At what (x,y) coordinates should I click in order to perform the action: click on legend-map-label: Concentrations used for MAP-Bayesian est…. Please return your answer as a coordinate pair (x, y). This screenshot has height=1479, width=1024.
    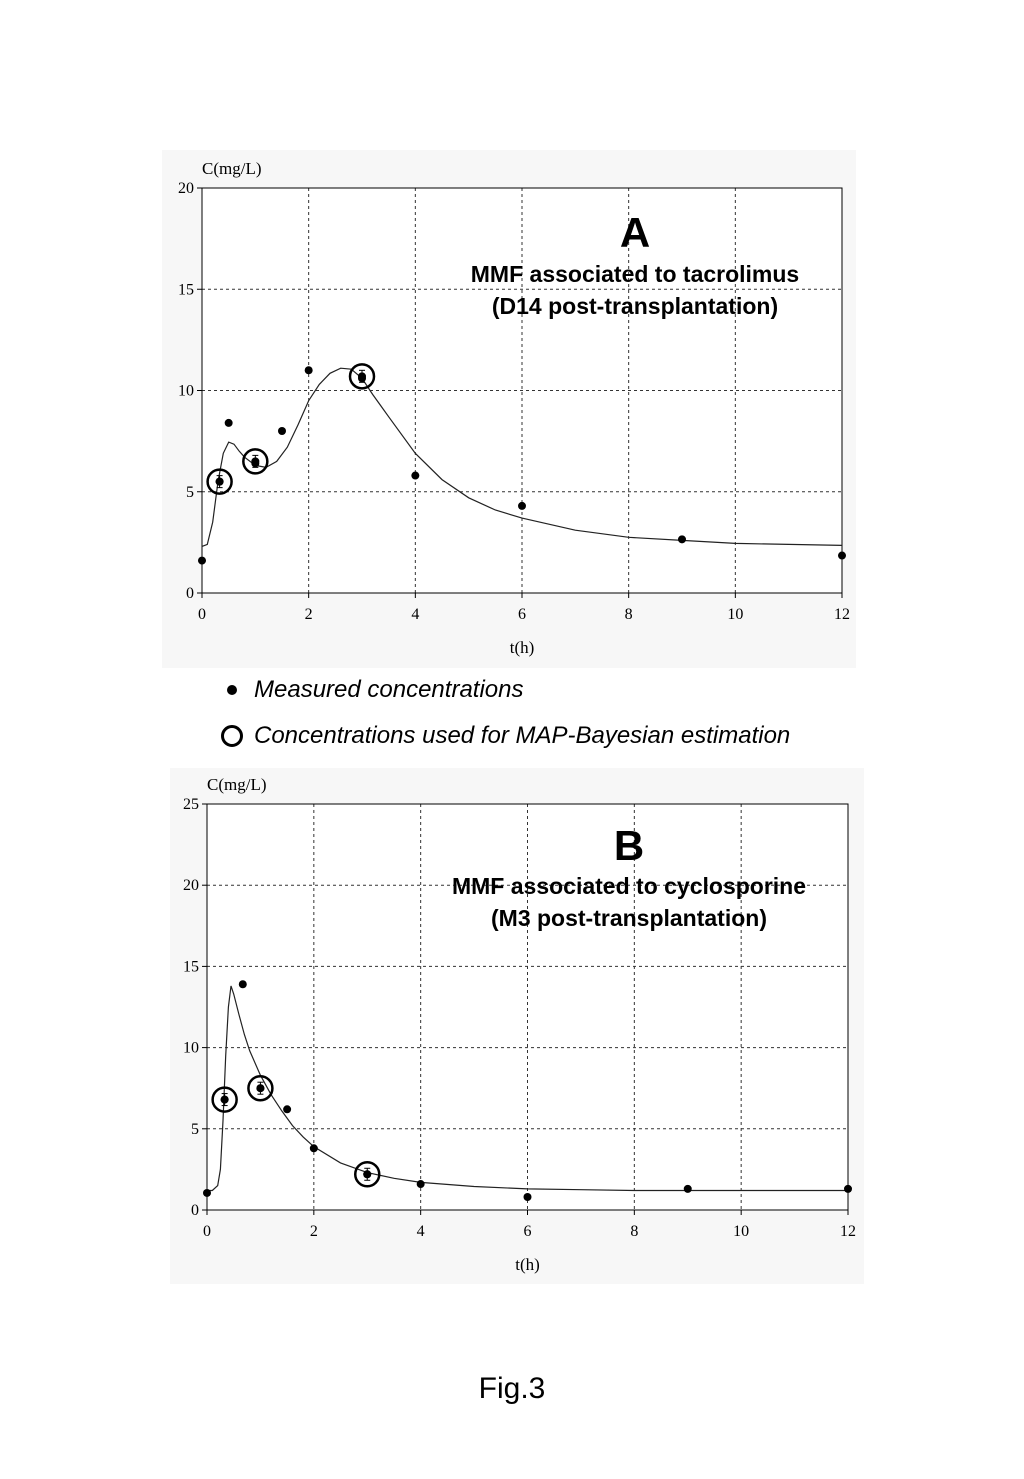
    Looking at the image, I should click on (522, 735).